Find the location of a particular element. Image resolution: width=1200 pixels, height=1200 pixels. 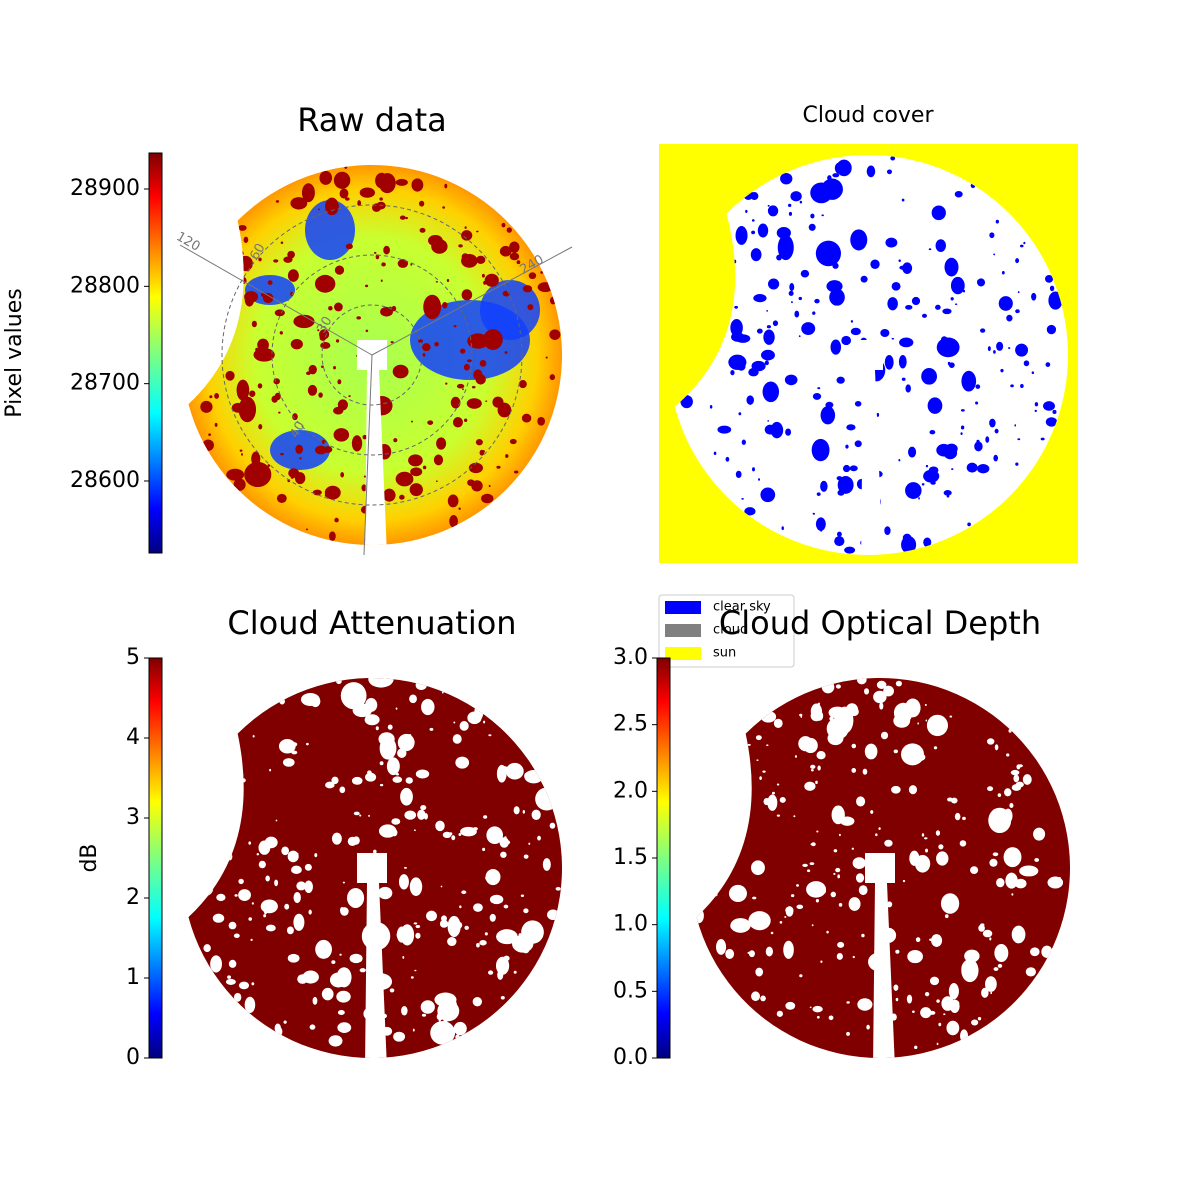

colorbar is located at coordinates (663, 858).